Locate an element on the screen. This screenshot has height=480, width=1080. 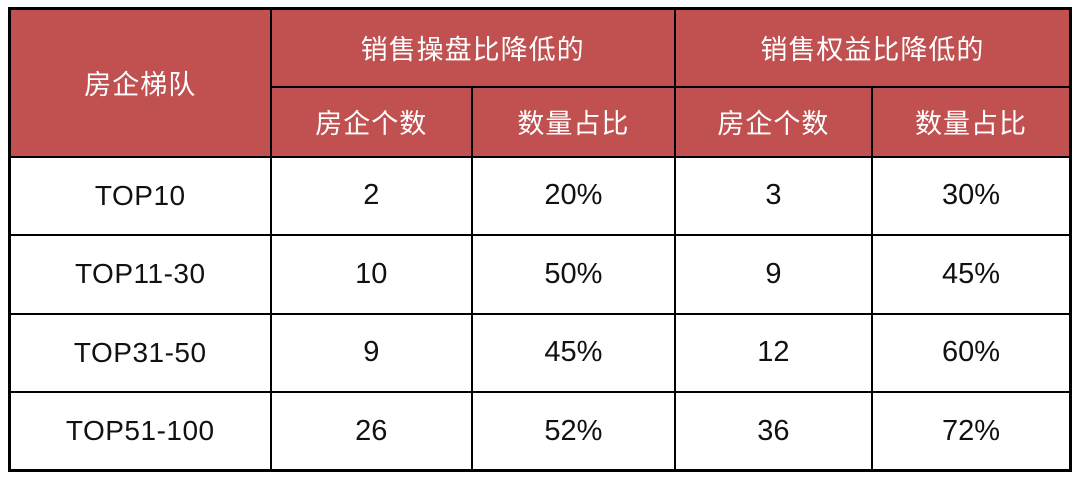
equity-share-value: 30% is located at coordinates (971, 195).